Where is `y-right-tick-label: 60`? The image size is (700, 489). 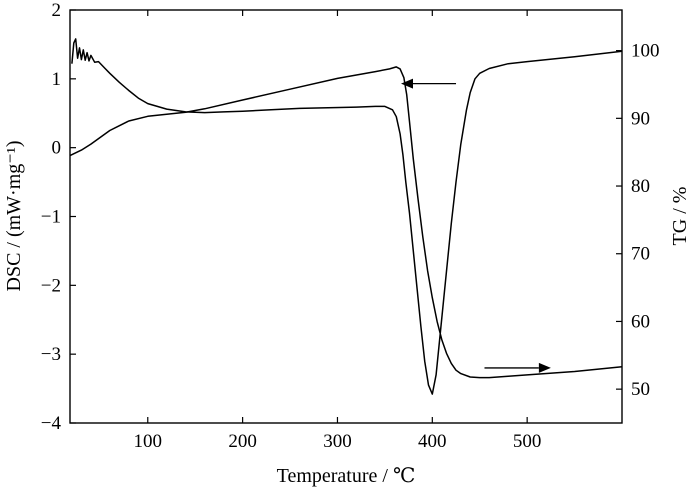
y-right-tick-label: 60 is located at coordinates (640, 321).